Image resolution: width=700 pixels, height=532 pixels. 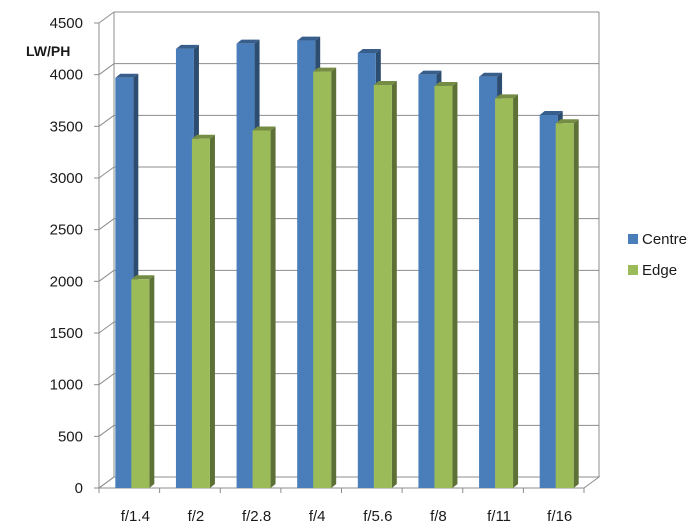 I want to click on x-tick-label: f/16, so click(x=559, y=516).